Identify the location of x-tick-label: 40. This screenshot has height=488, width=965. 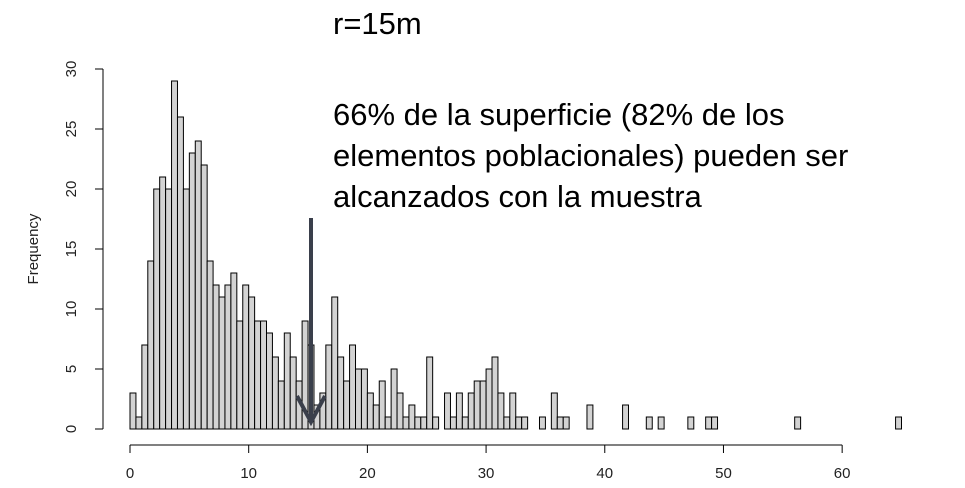
(604, 473).